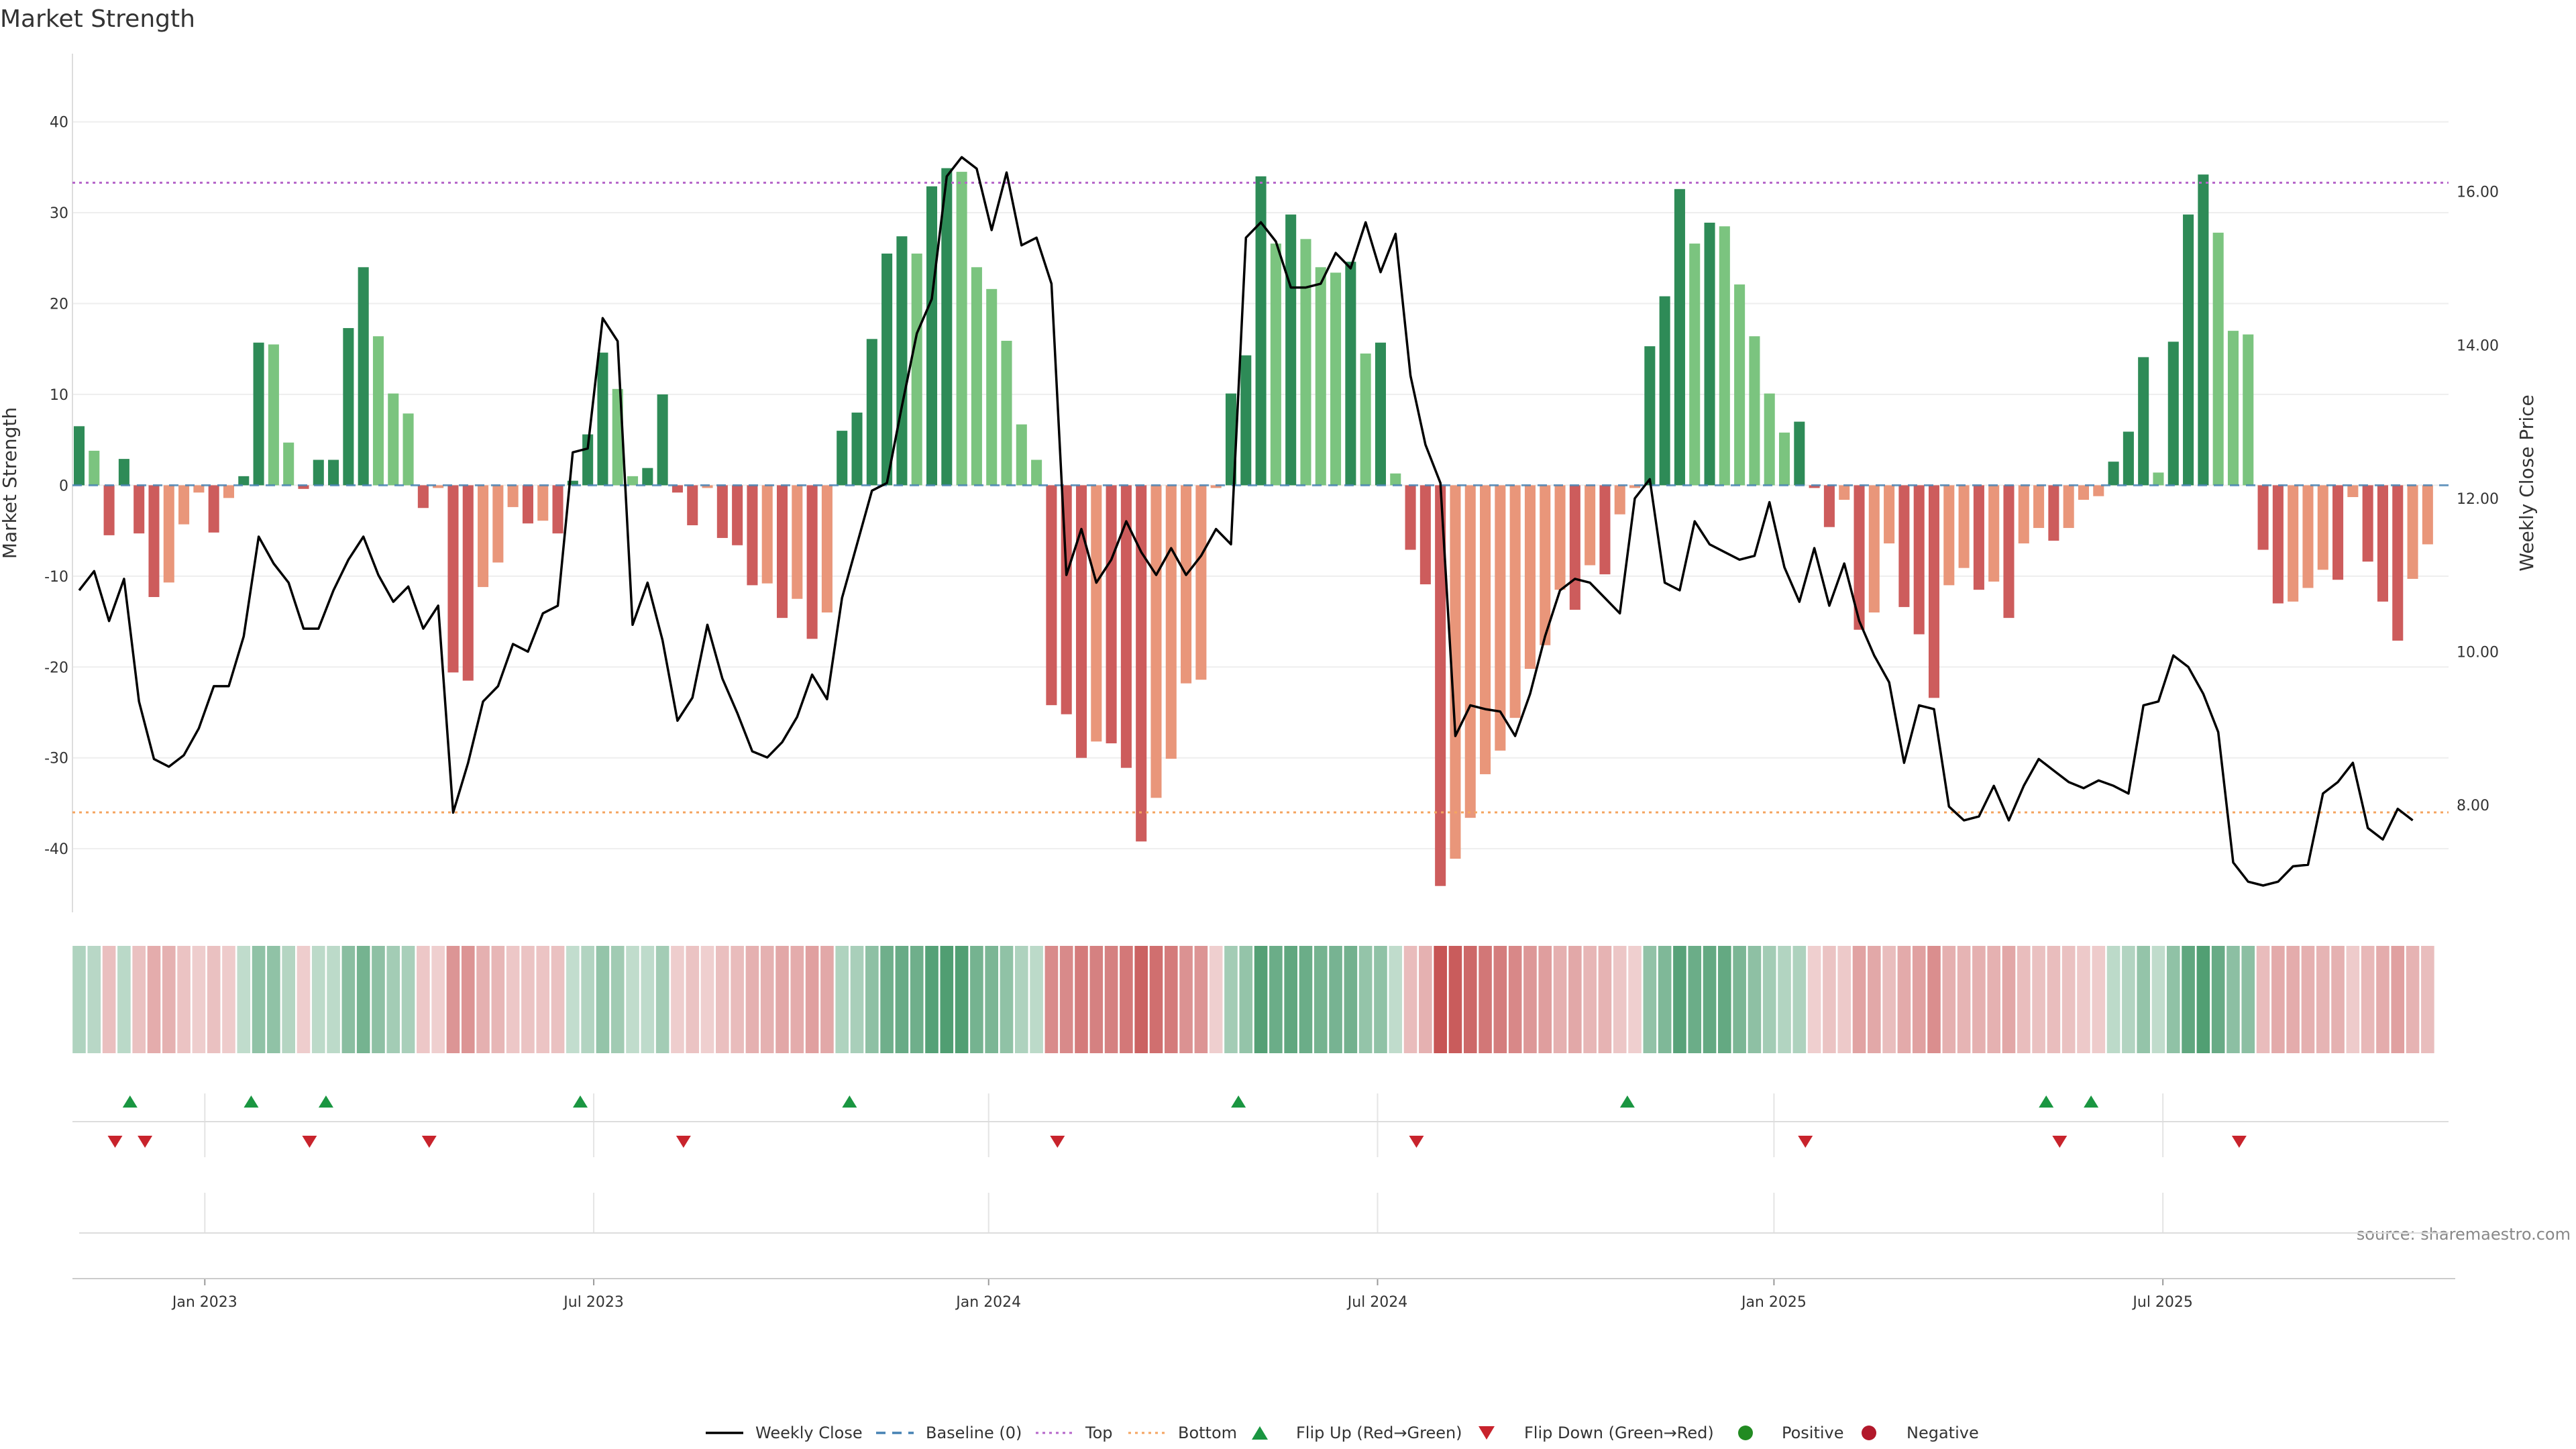  I want to click on x-tick-label: Jul 2023, so click(593, 1302).